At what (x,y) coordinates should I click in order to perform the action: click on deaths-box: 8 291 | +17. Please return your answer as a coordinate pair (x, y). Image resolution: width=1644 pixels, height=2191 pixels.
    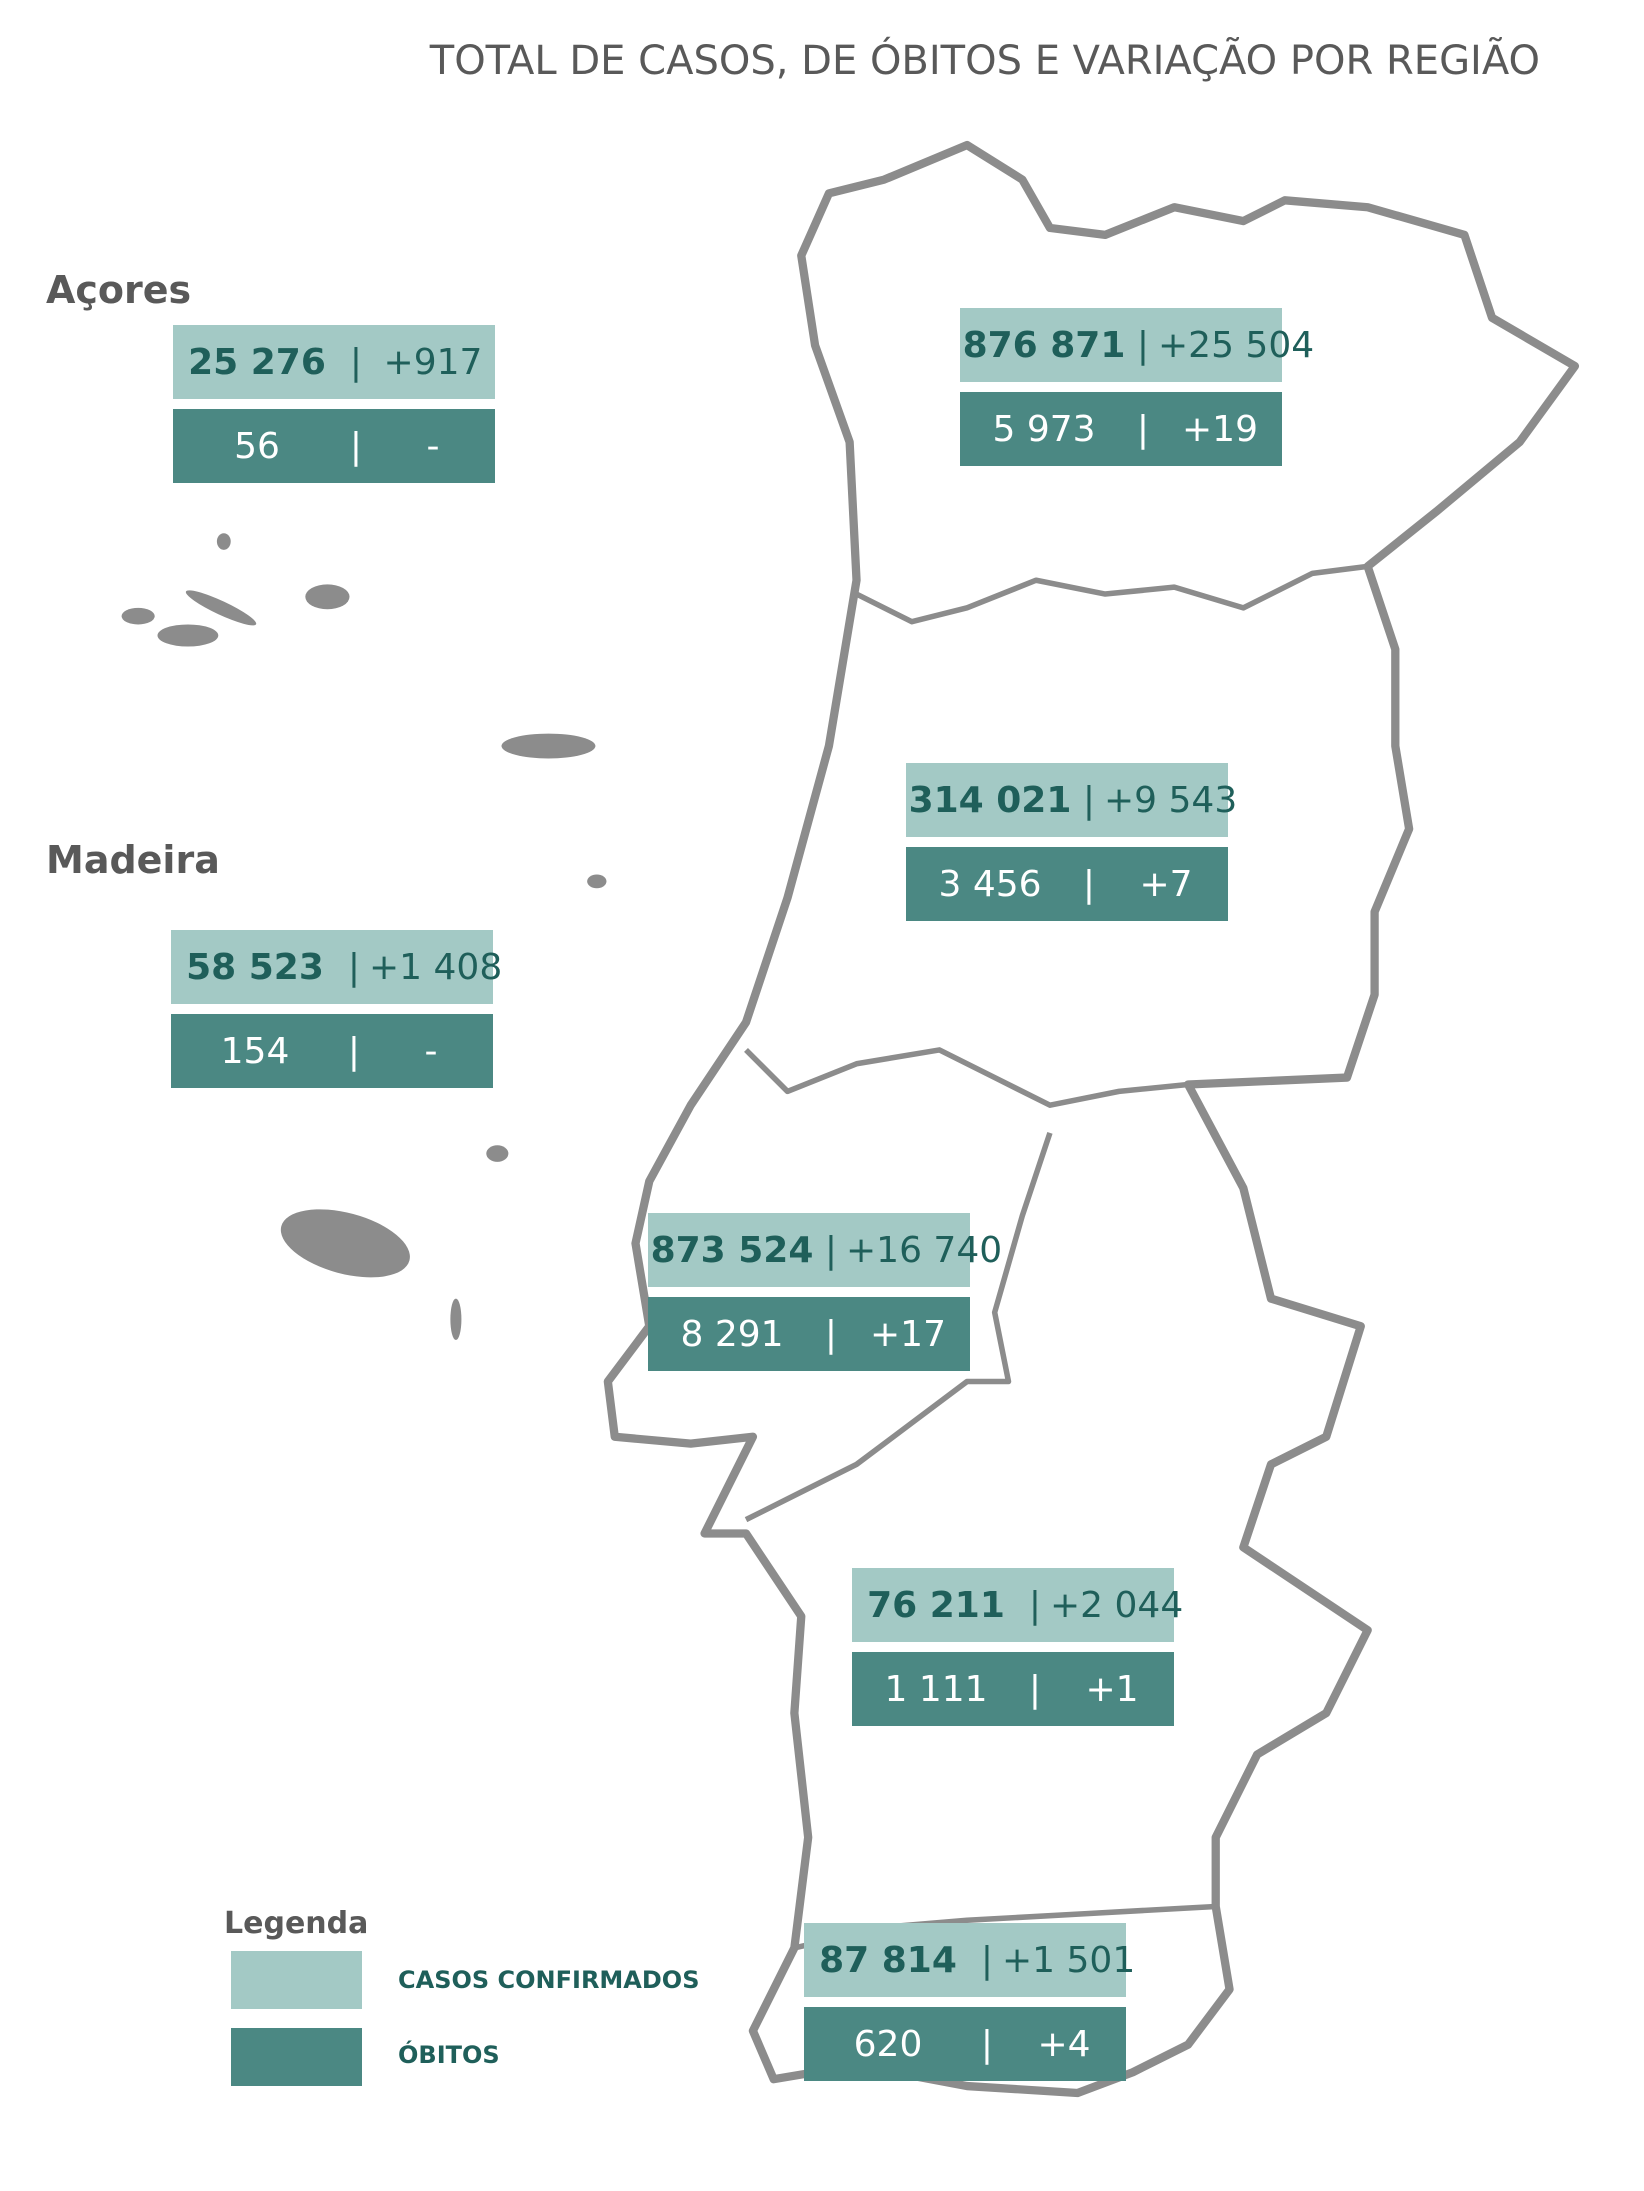
    Looking at the image, I should click on (809, 1334).